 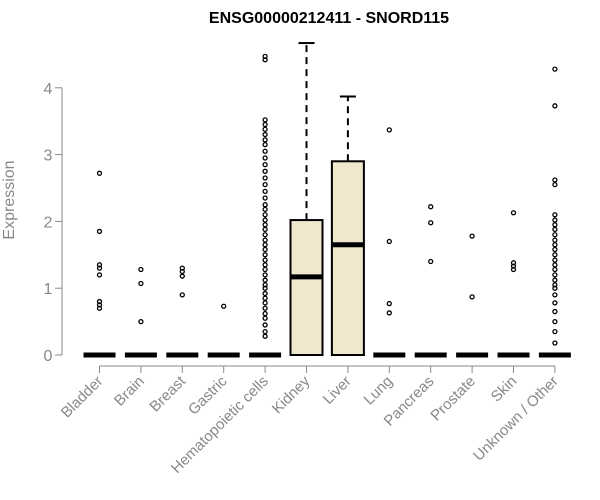 I want to click on y-axis: 0 1 2 3 4, so click(x=53, y=223).